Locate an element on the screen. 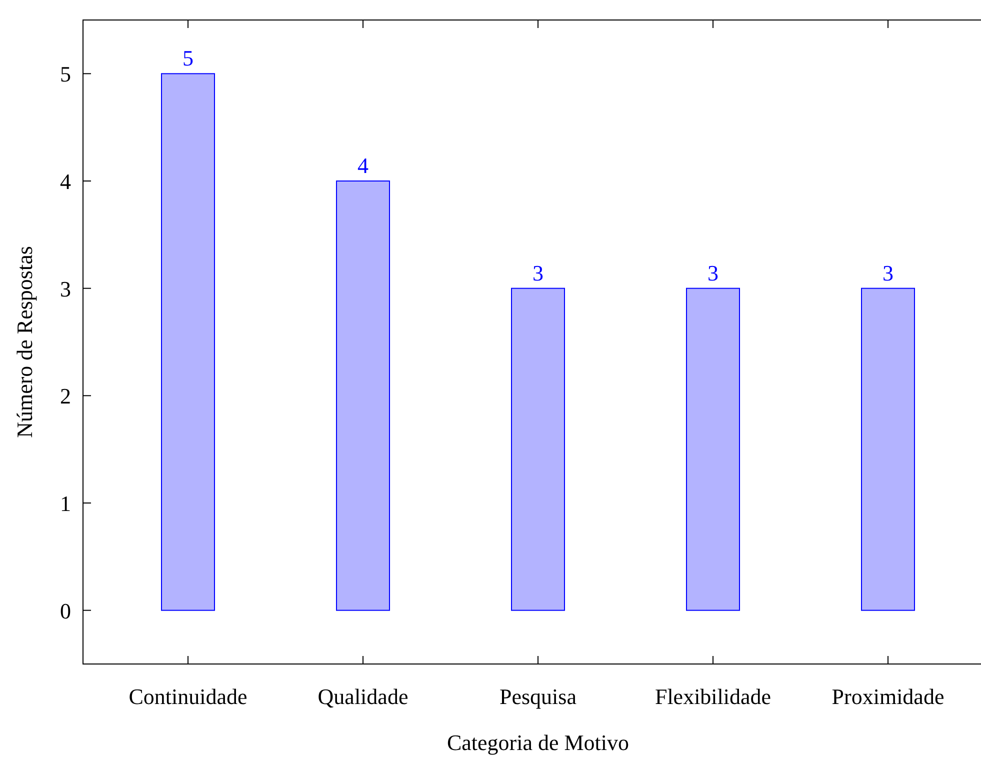 Image resolution: width=981 pixels, height=760 pixels. x-tick-label: Proximidade is located at coordinates (888, 696).